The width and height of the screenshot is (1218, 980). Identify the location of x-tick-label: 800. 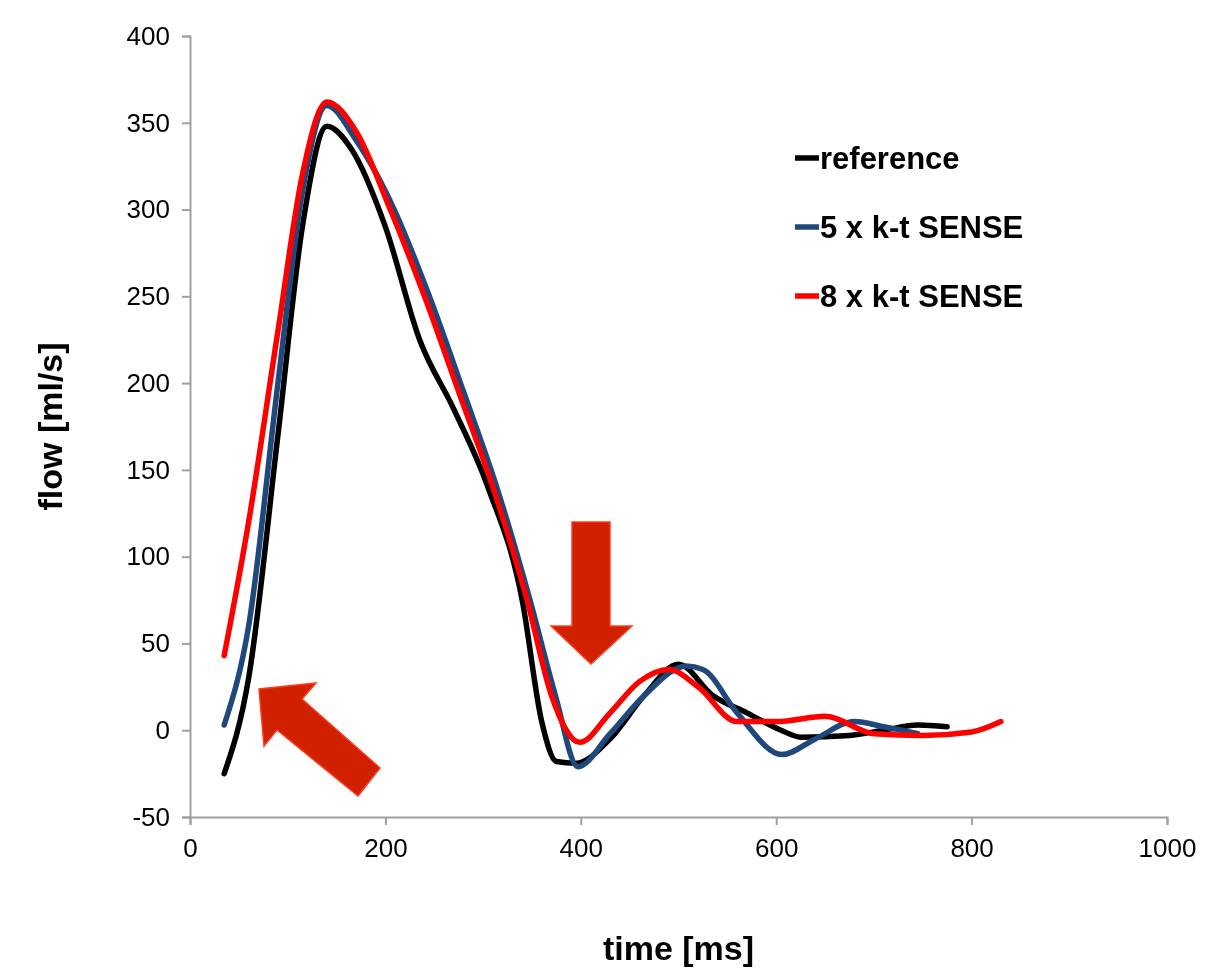
(972, 848).